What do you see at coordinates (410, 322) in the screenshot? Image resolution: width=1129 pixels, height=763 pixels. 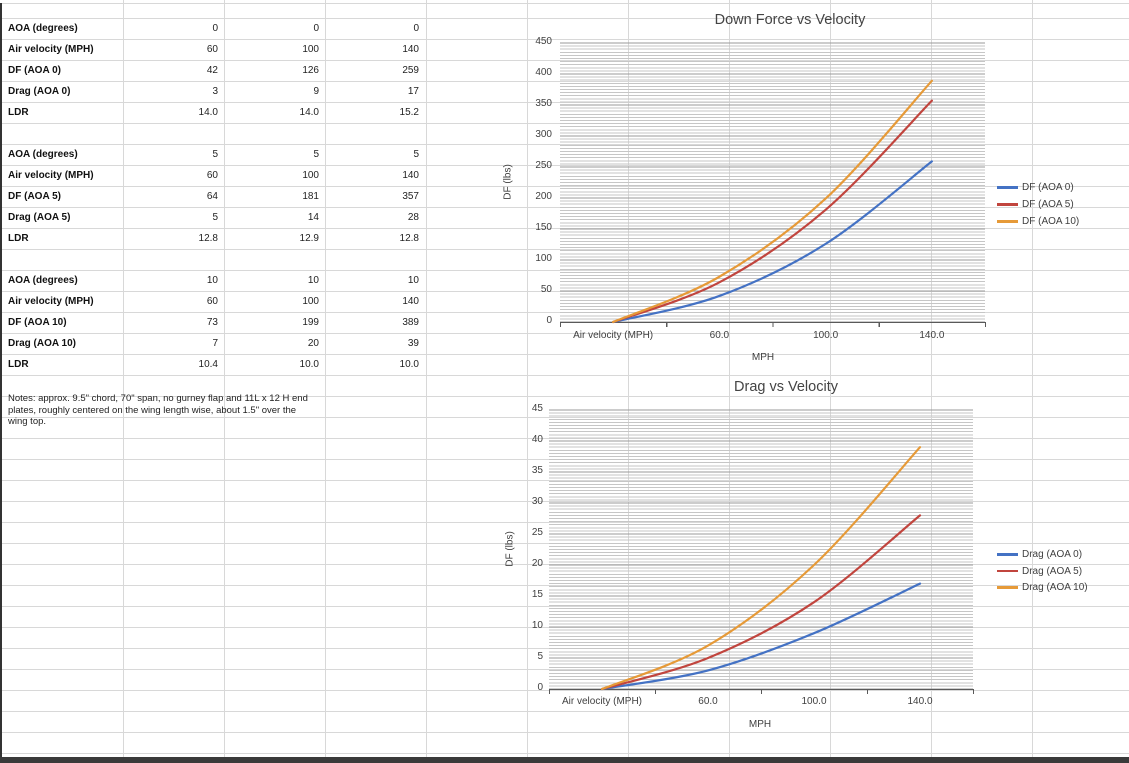 I see `table-cell: 389` at bounding box center [410, 322].